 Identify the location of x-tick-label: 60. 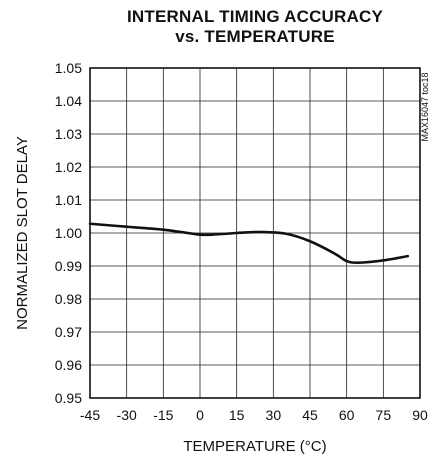
(347, 415).